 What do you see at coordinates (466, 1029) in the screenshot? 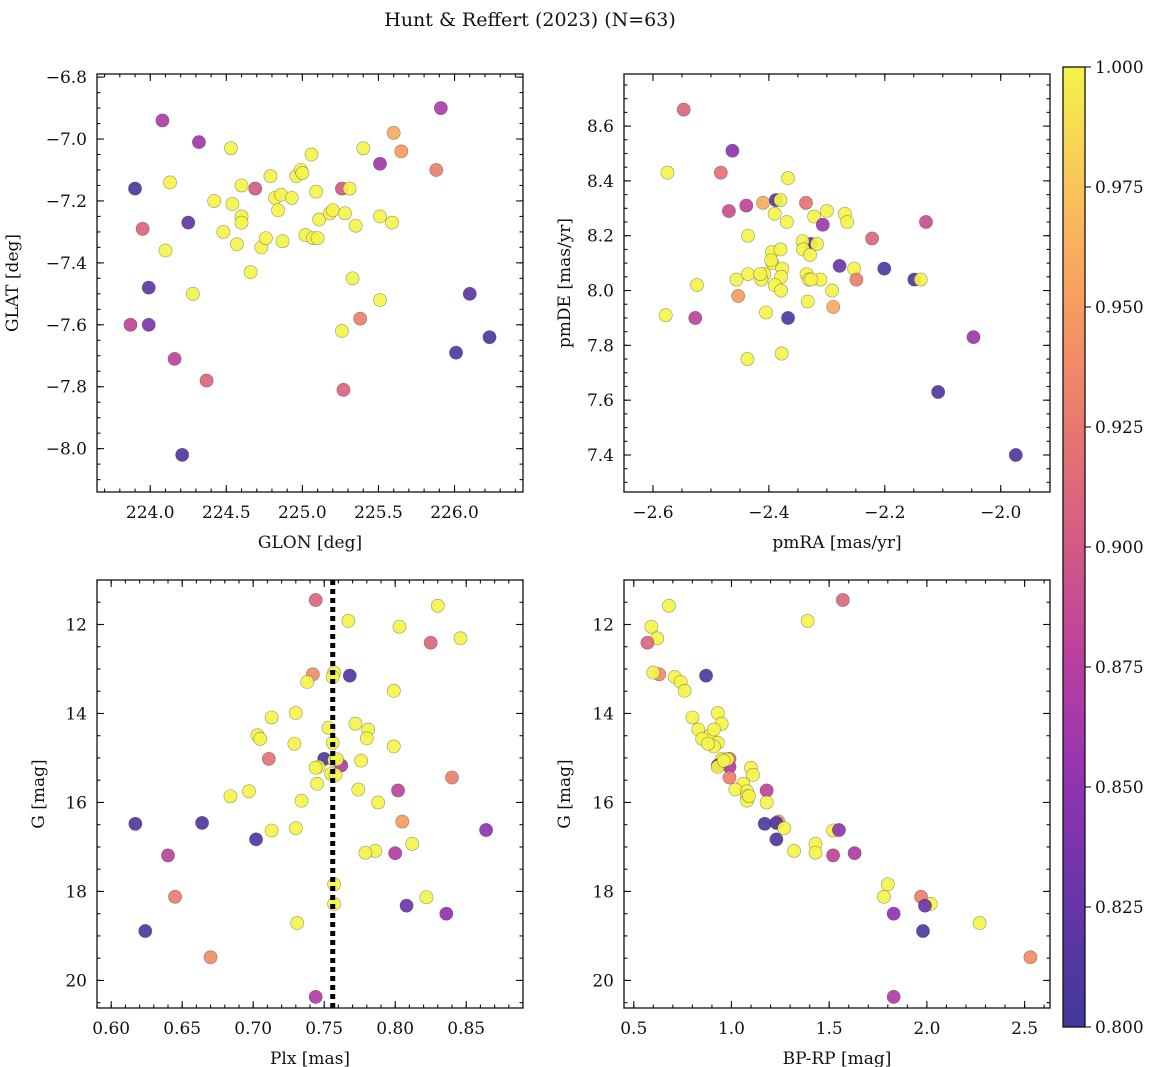
I see `x-tick-label: 0.85` at bounding box center [466, 1029].